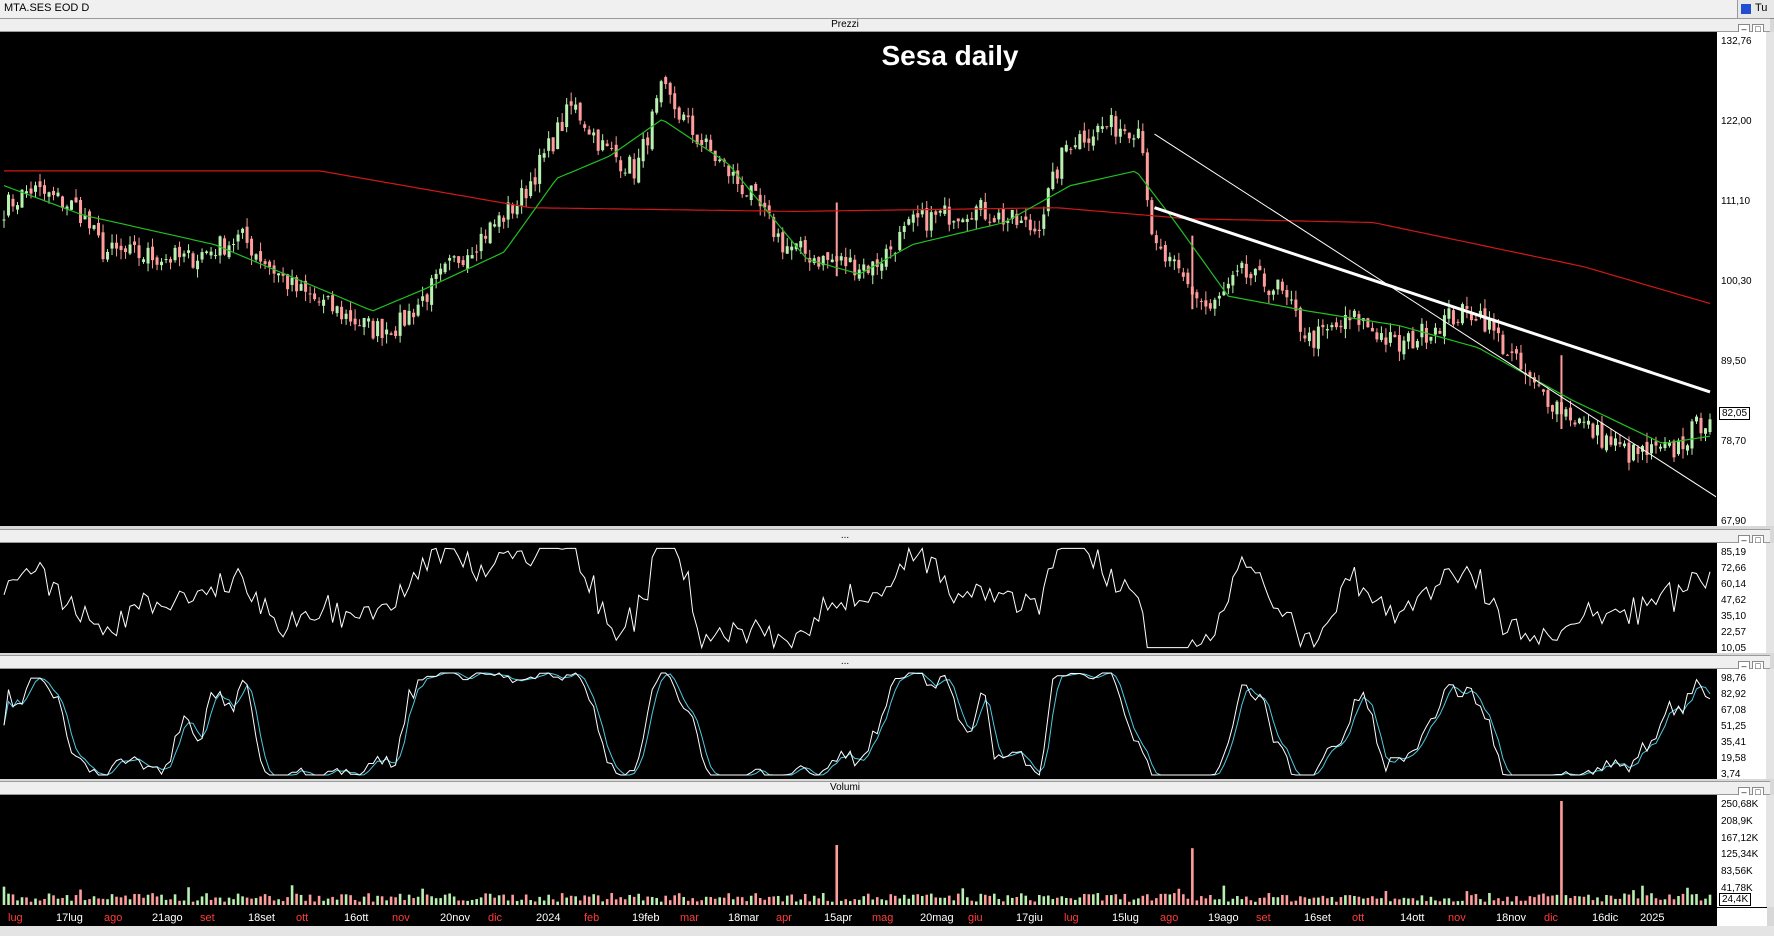 This screenshot has width=1774, height=936. I want to click on volume-panel, so click(858, 851).